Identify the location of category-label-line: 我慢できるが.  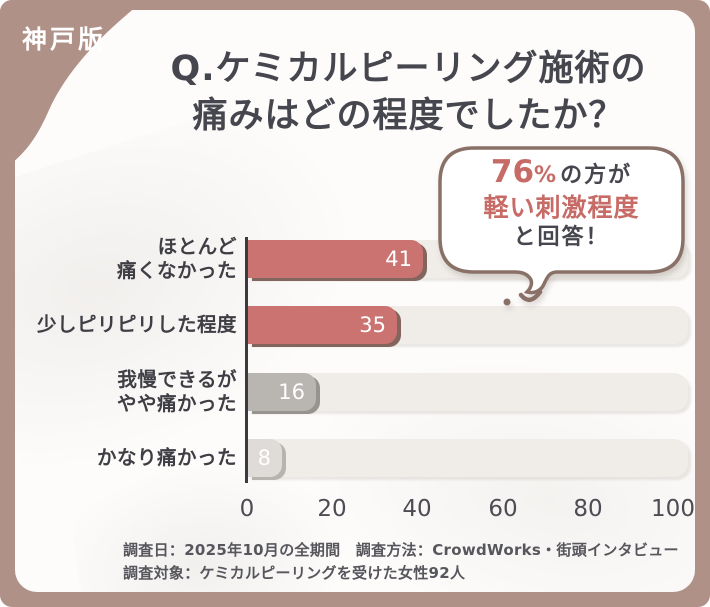
(177, 379).